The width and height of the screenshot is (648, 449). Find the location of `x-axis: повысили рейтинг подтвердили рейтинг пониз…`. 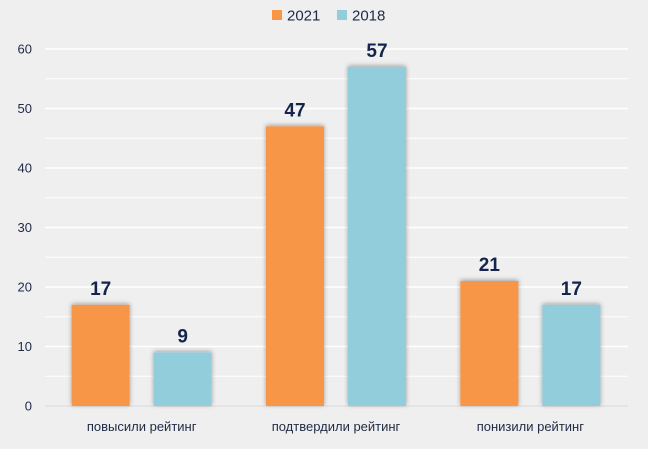

x-axis: повысили рейтинг подтвердили рейтинг пониз… is located at coordinates (335, 426).